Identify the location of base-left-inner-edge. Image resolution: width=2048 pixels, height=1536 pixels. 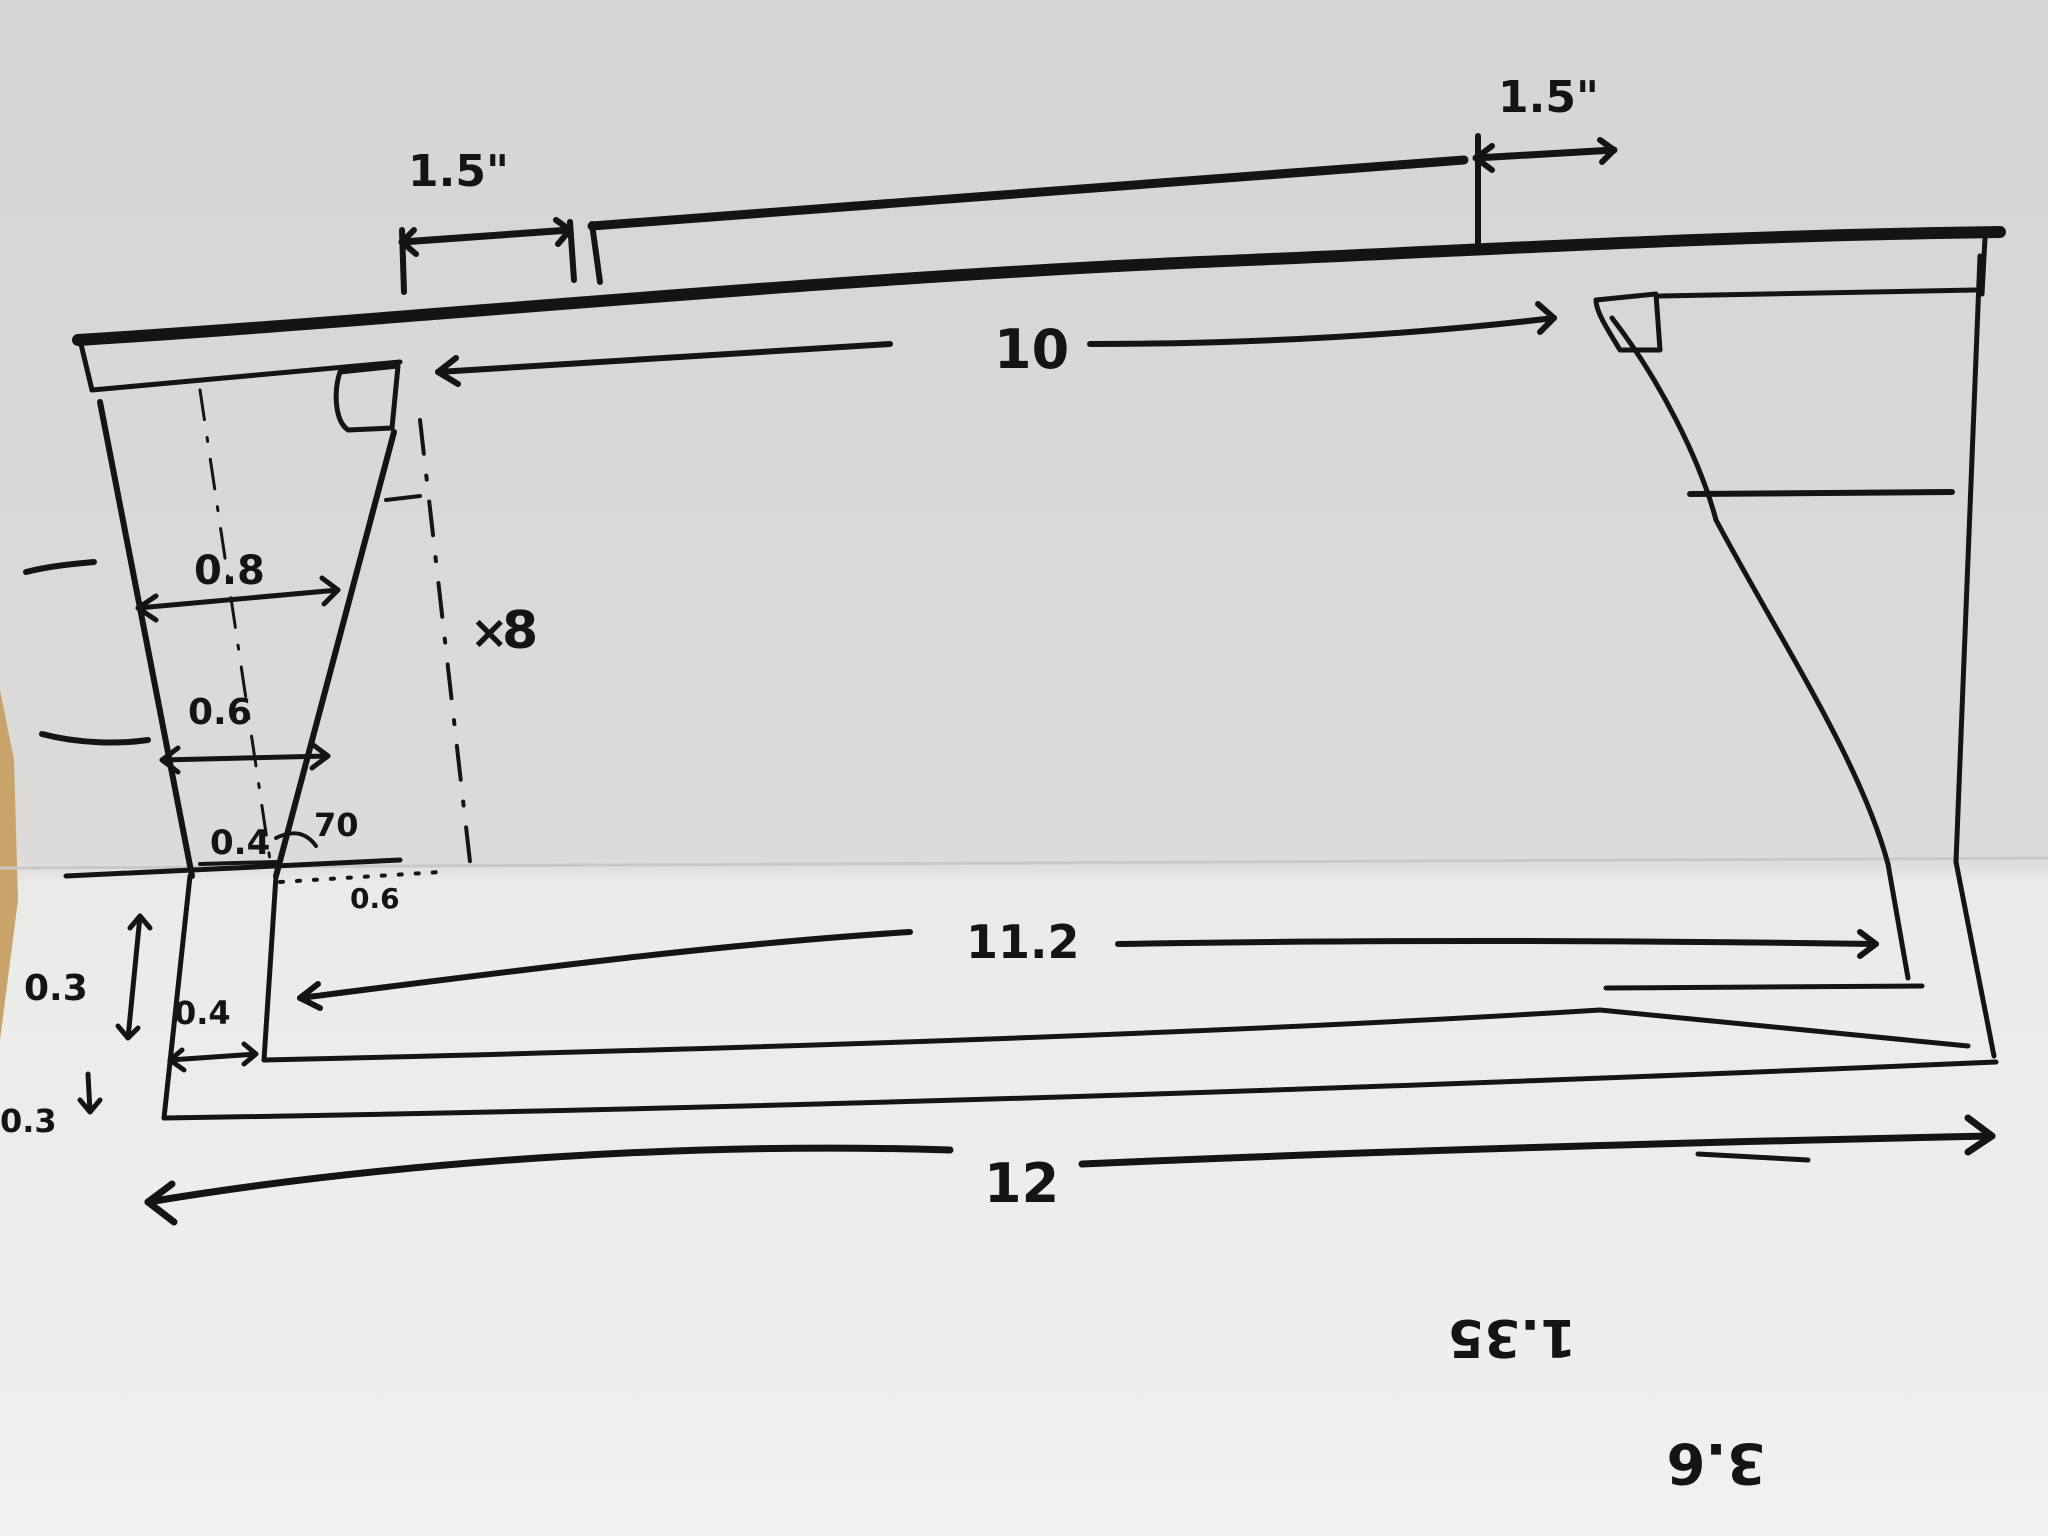
(270, 968).